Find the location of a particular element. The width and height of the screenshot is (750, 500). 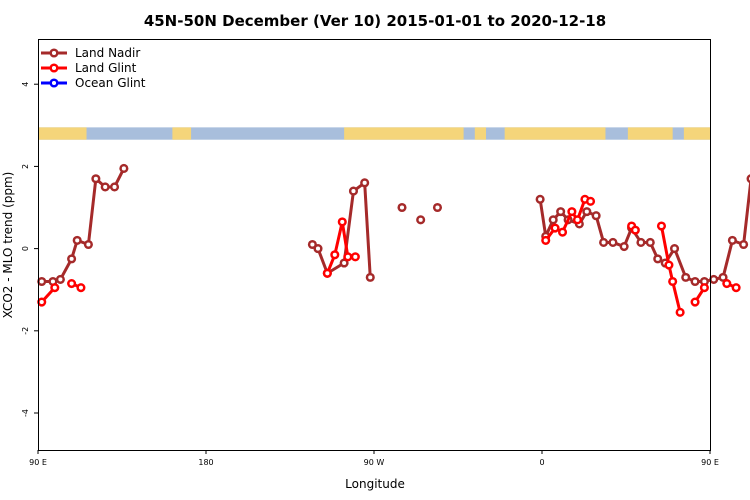

x-axis-label: Longitude is located at coordinates (375, 484).